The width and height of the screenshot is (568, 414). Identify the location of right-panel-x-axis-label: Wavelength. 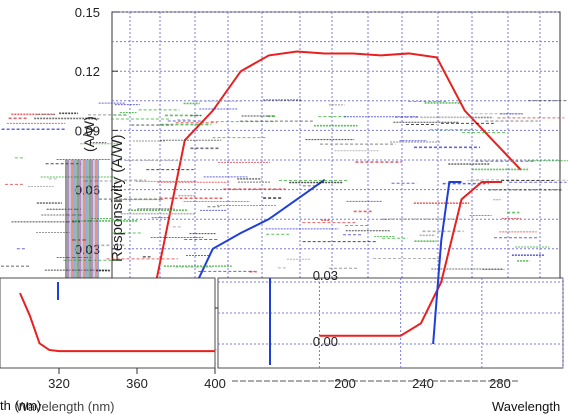
(526, 406).